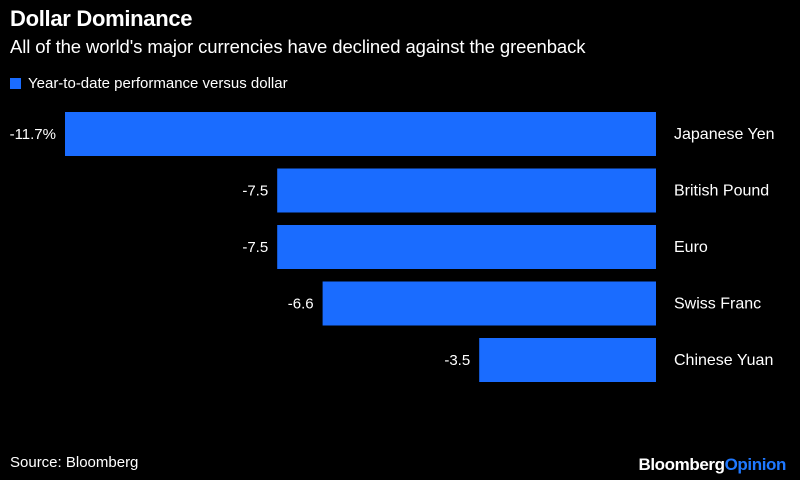  Describe the element at coordinates (723, 360) in the screenshot. I see `category-label: Chinese Yuan` at that location.